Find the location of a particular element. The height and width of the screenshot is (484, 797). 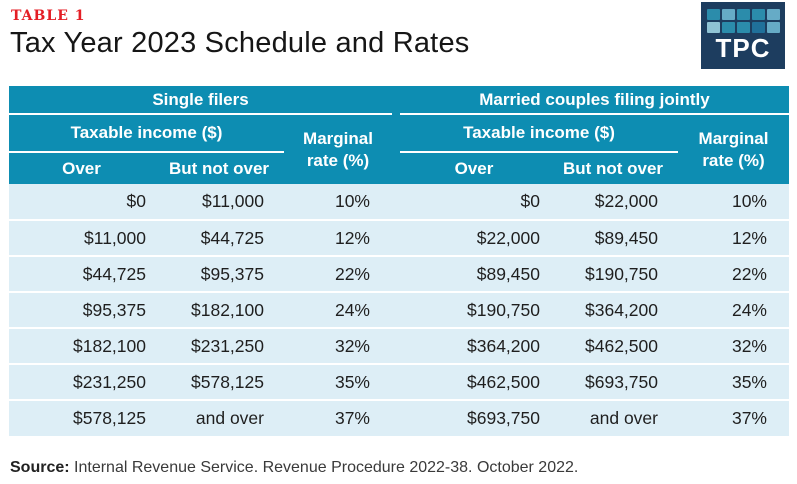

married-but-not-over: $693,750 is located at coordinates (613, 381).